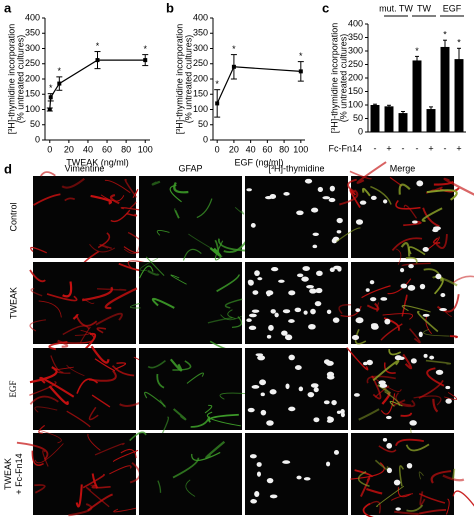 This screenshot has height=517, width=474. What do you see at coordinates (107, 149) in the screenshot?
I see `x-tick-label: 60` at bounding box center [107, 149].